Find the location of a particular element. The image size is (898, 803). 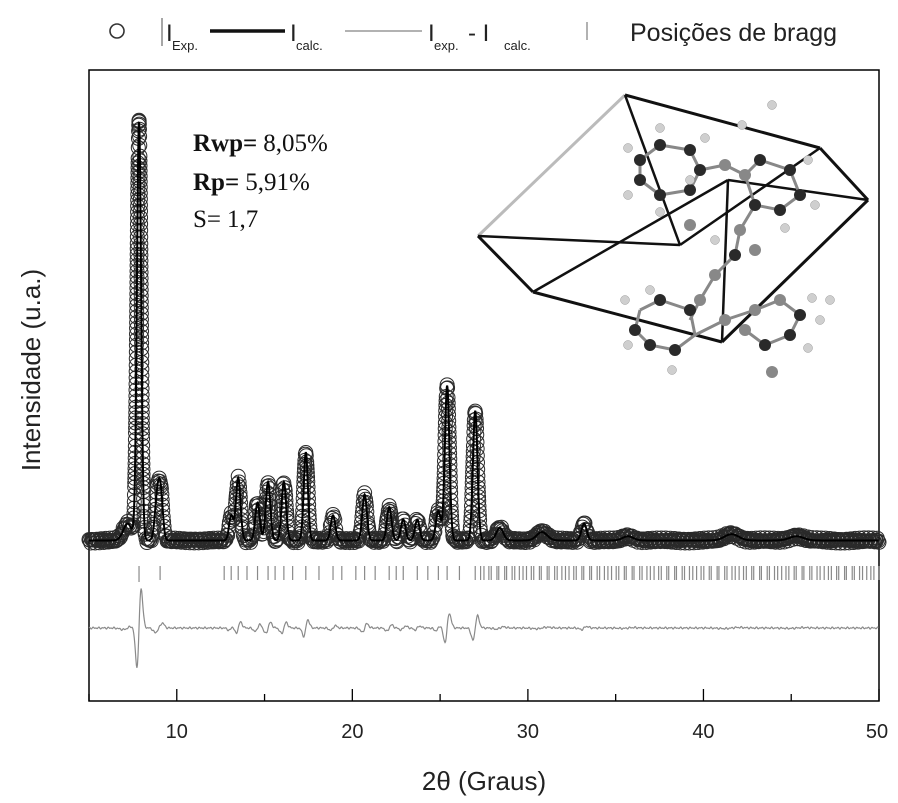

rwp-label: Rwp= is located at coordinates (225, 143).